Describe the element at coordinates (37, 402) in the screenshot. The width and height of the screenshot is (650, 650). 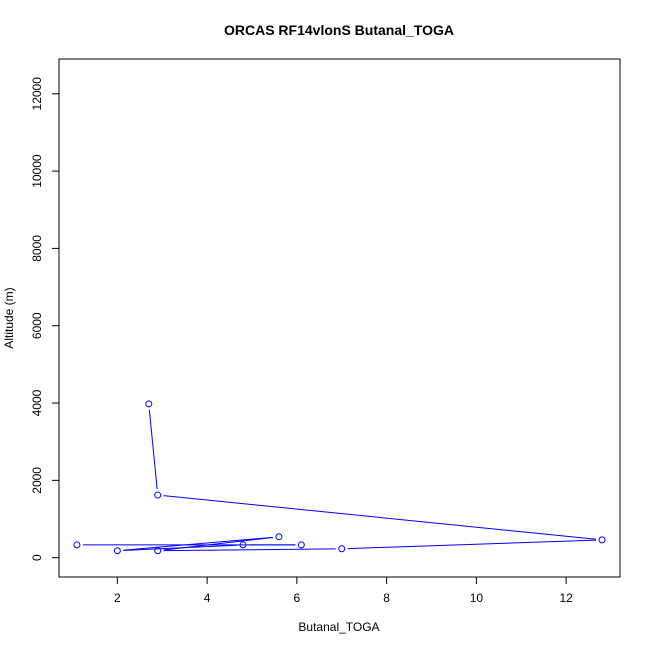
I see `y-tick-label: 4000` at that location.